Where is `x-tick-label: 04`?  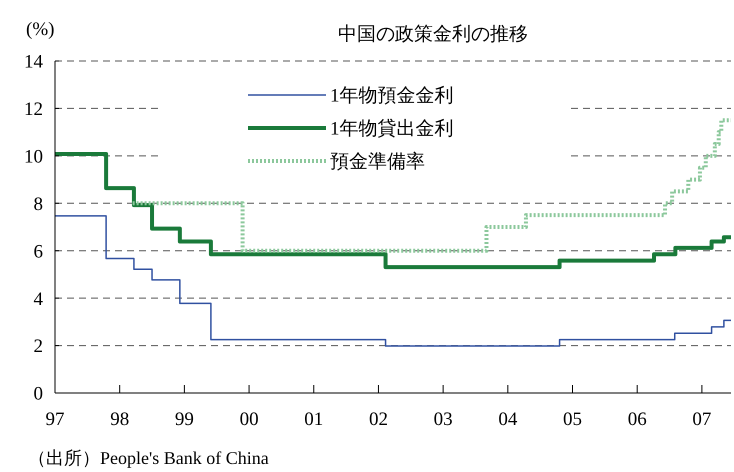
x-tick-label: 04 is located at coordinates (508, 419).